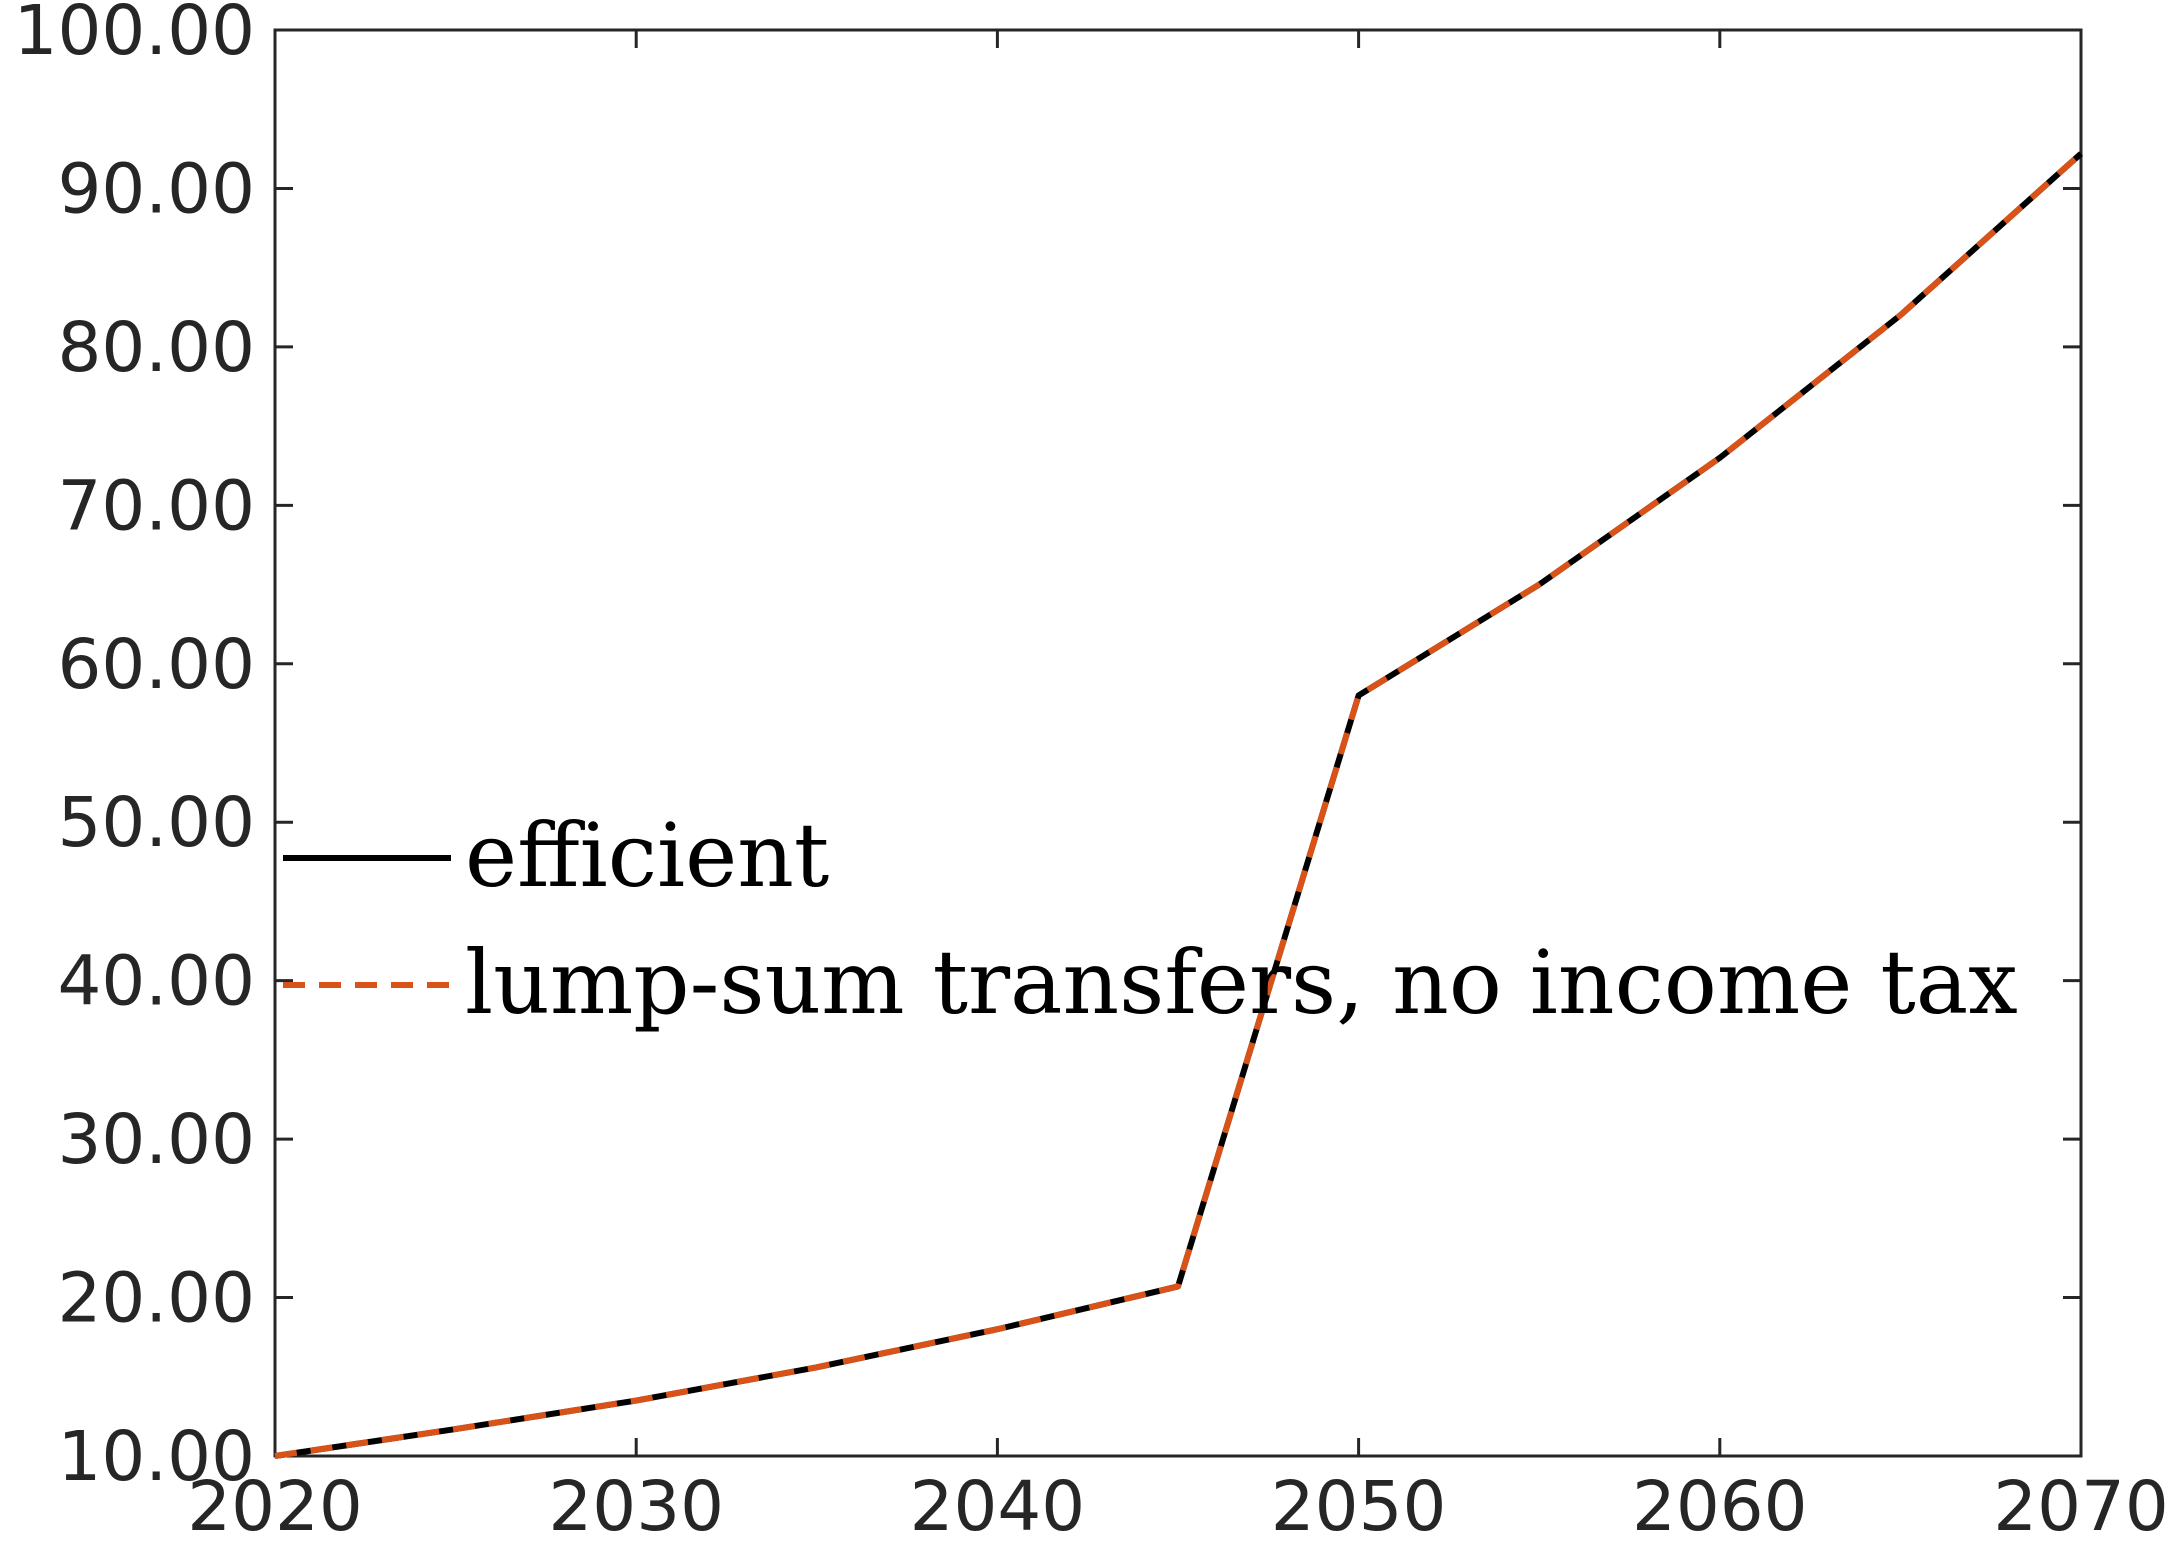 The width and height of the screenshot is (2171, 1554). What do you see at coordinates (156, 982) in the screenshot?
I see `y-tick-label: 40.00` at bounding box center [156, 982].